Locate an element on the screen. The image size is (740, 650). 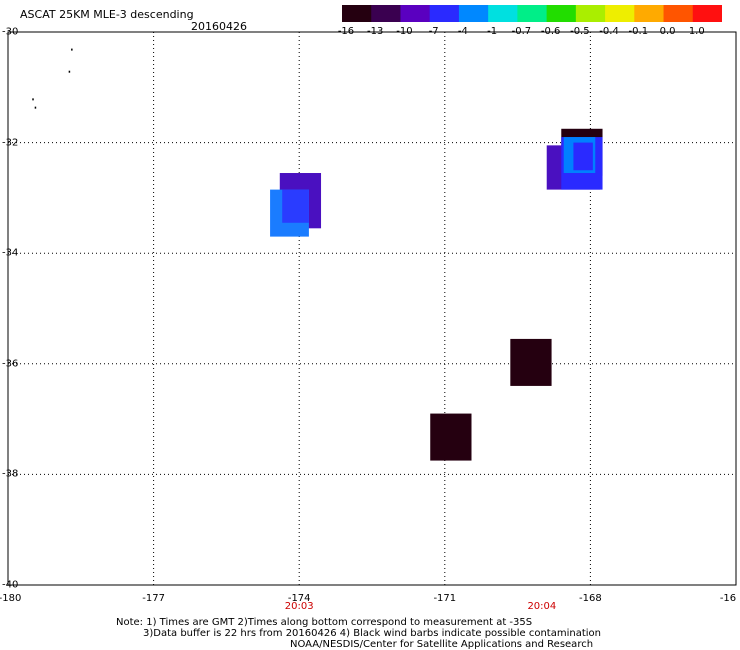
x-tick-label: -168 is located at coordinates (590, 598).